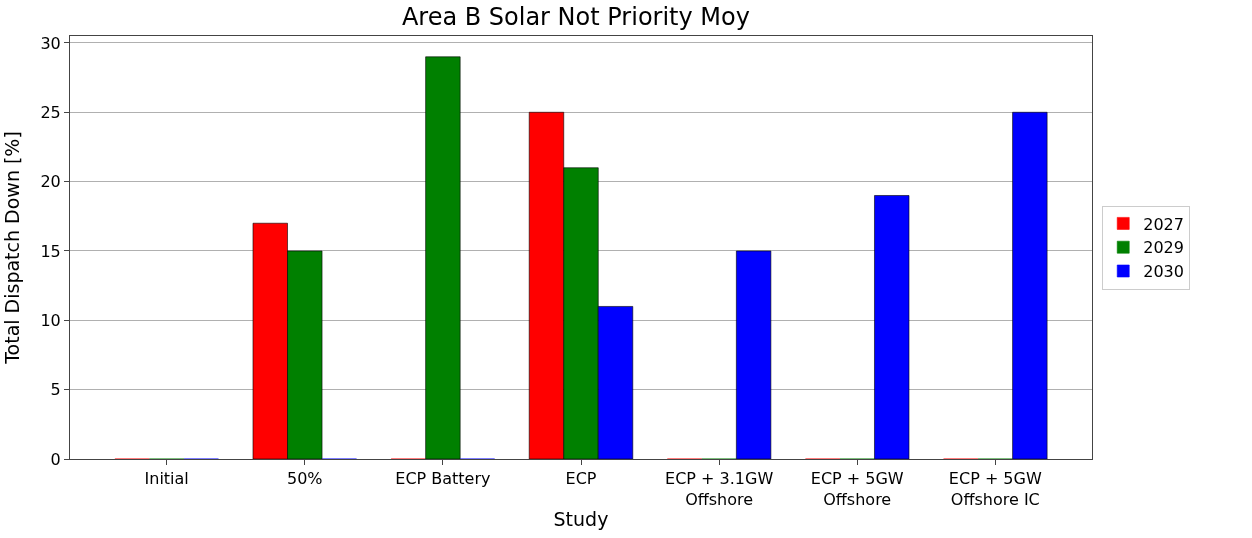 Image resolution: width=1252 pixels, height=538 pixels. Describe the element at coordinates (1163, 248) in the screenshot. I see `legend-label: 2029` at that location.